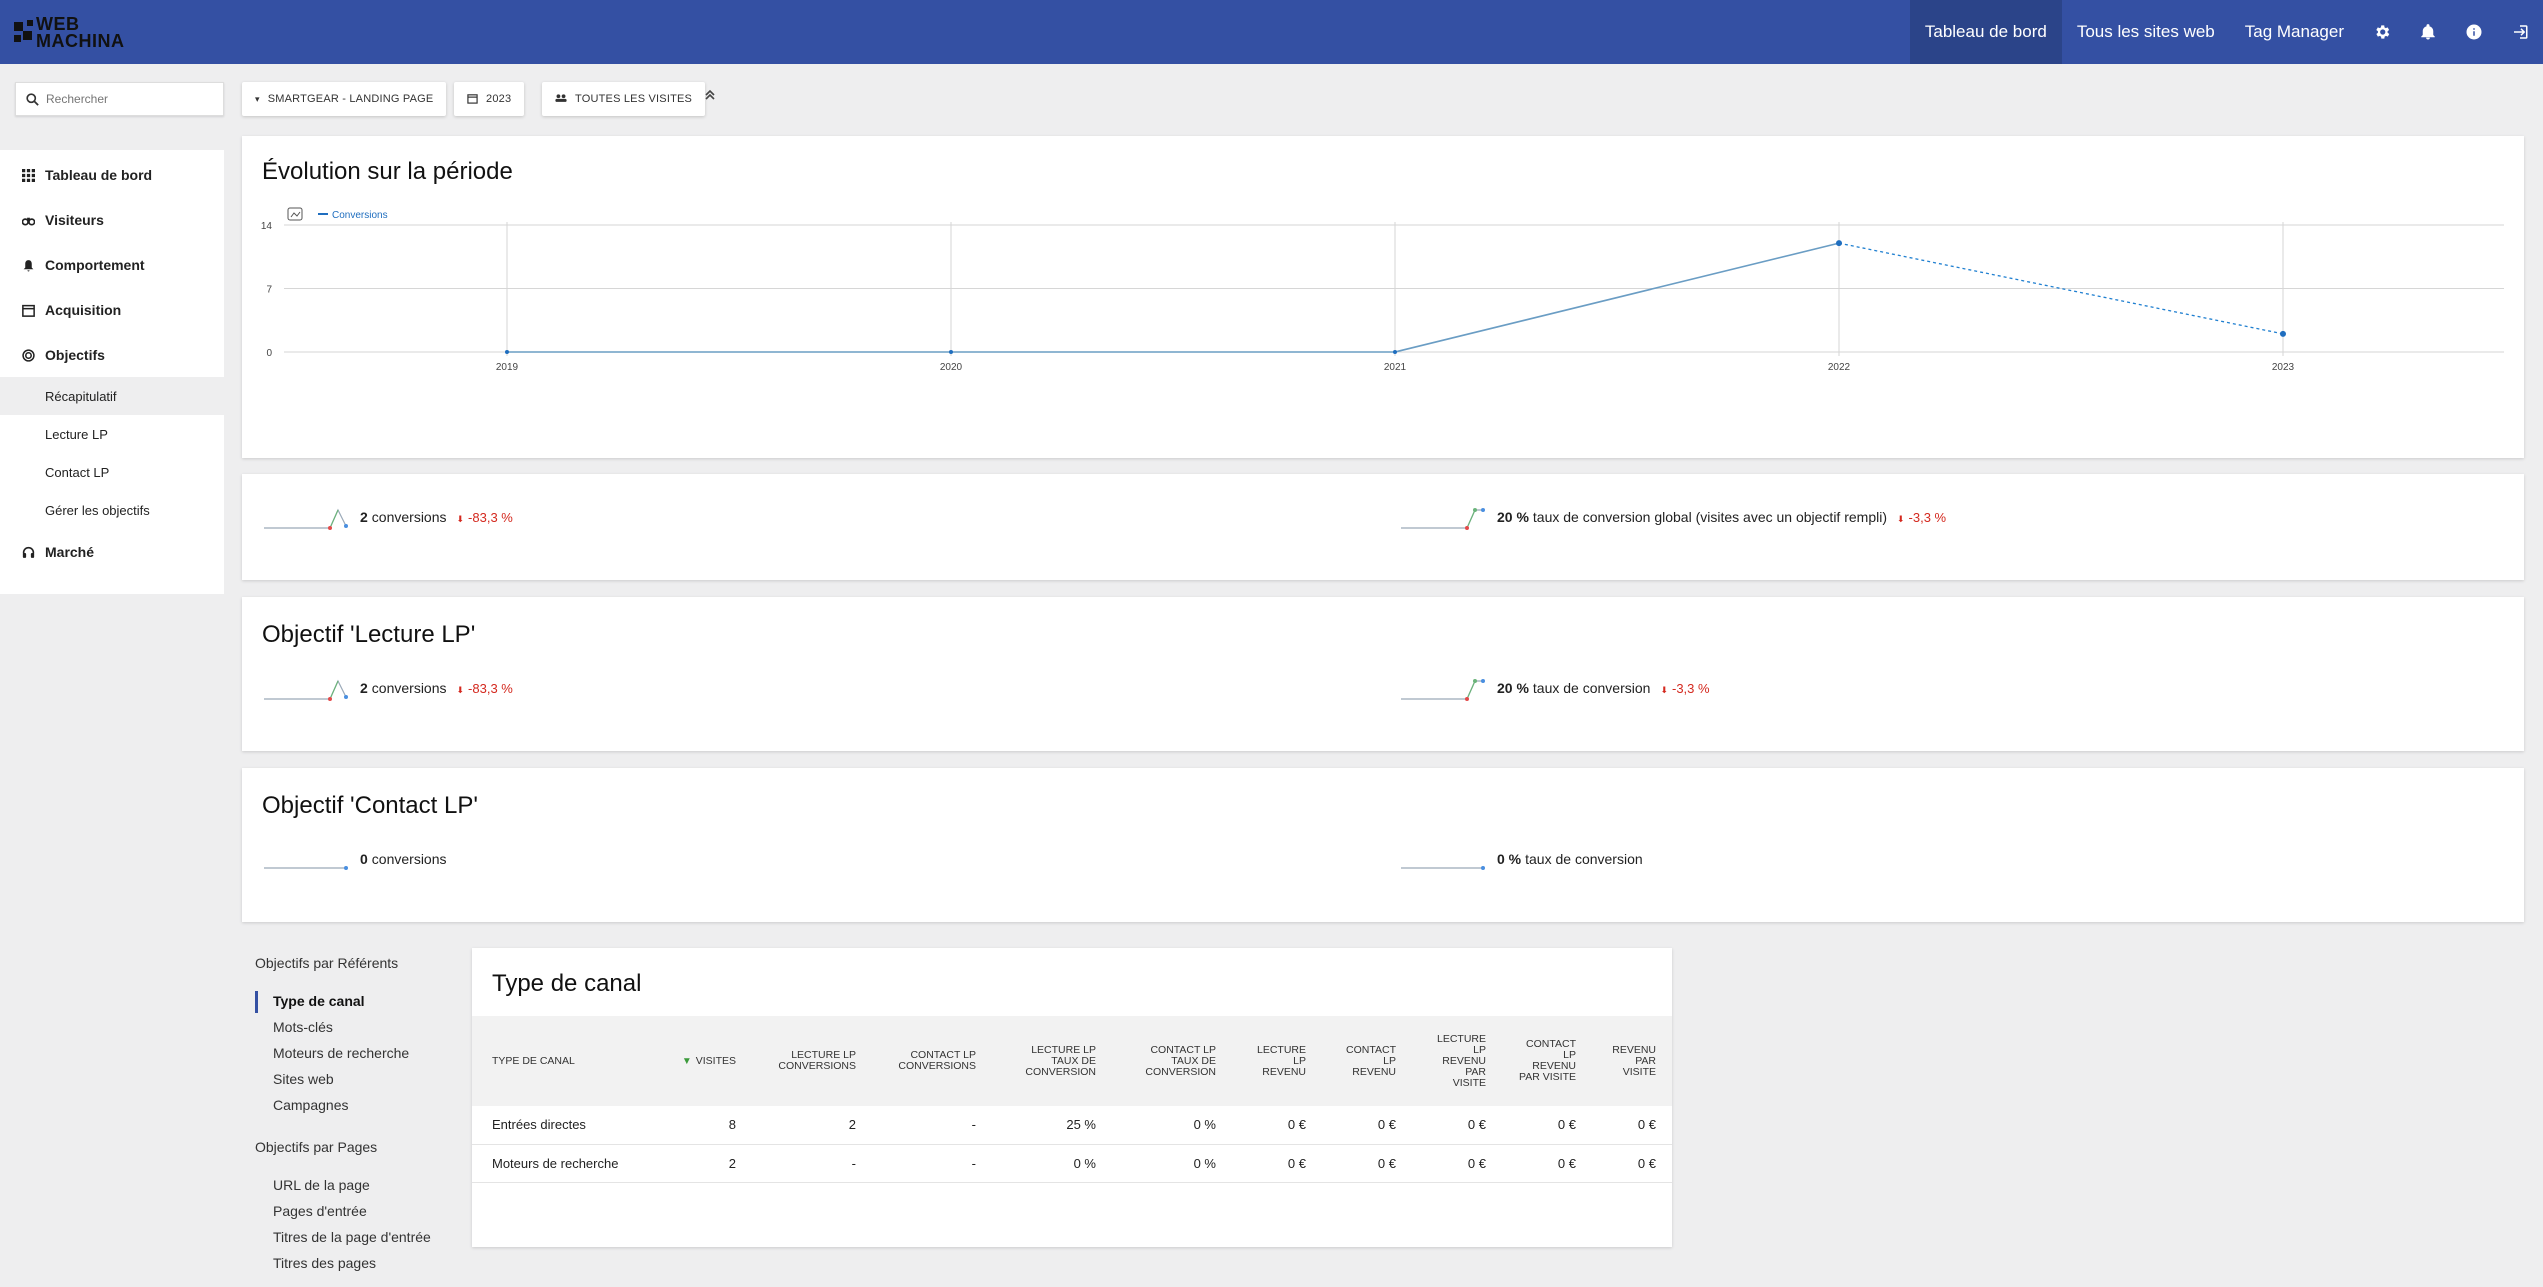  I want to click on calendar-icon, so click(28, 310).